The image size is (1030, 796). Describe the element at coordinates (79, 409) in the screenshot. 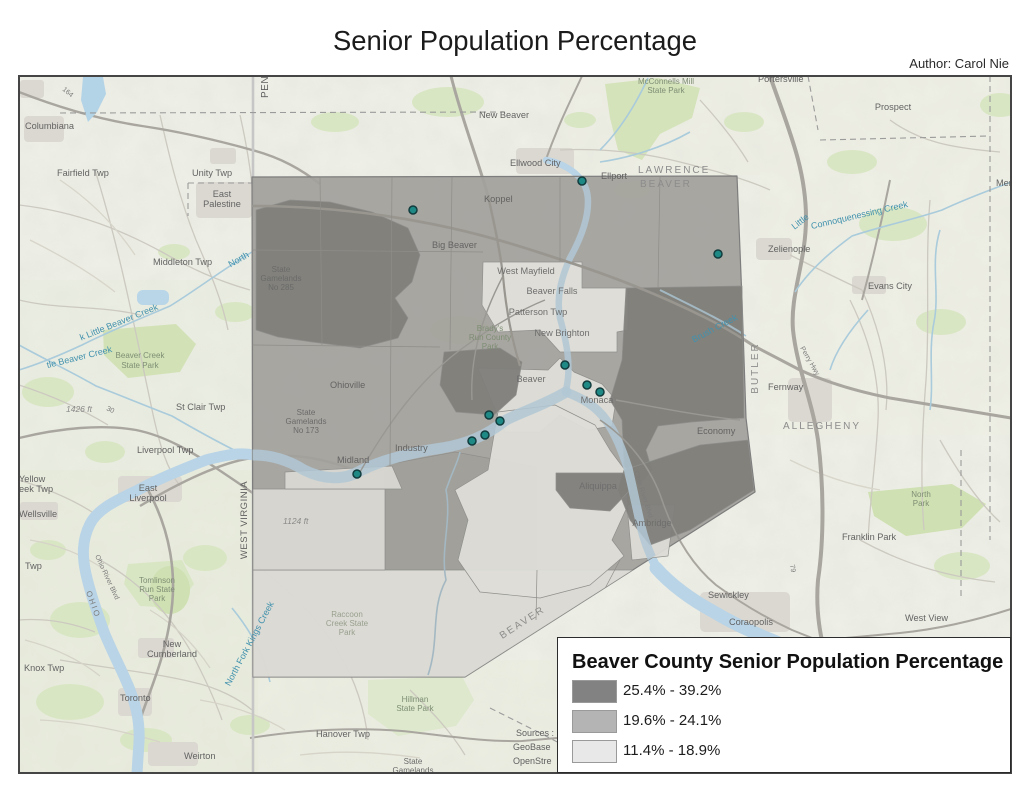

I see `svg-text: 1426 ft` at that location.